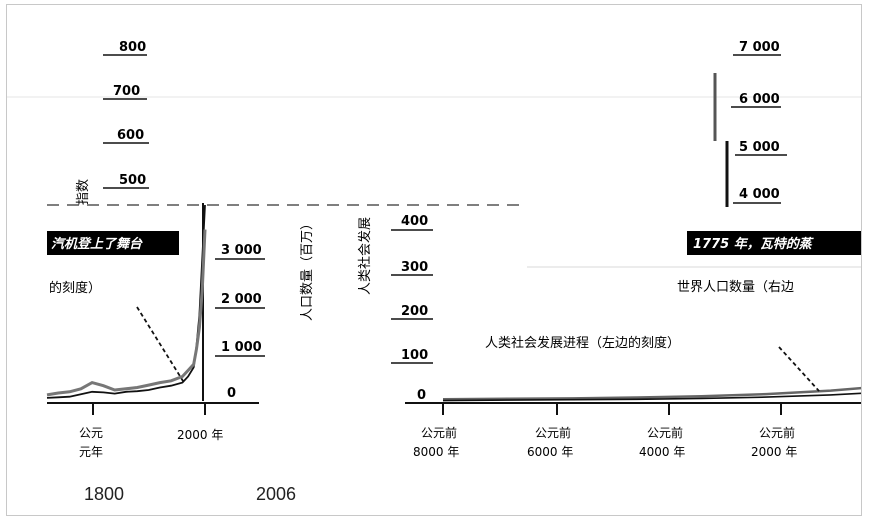 This screenshot has width=869, height=522. What do you see at coordinates (759, 47) in the screenshot?
I see `population-tick-label: 7 000` at bounding box center [759, 47].